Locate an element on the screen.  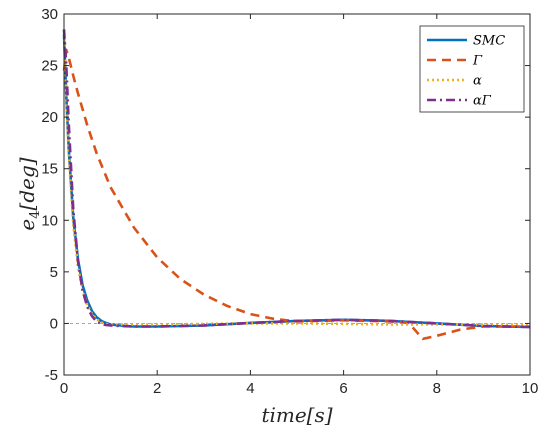
y-tick-label: 15 is located at coordinates (49, 169).